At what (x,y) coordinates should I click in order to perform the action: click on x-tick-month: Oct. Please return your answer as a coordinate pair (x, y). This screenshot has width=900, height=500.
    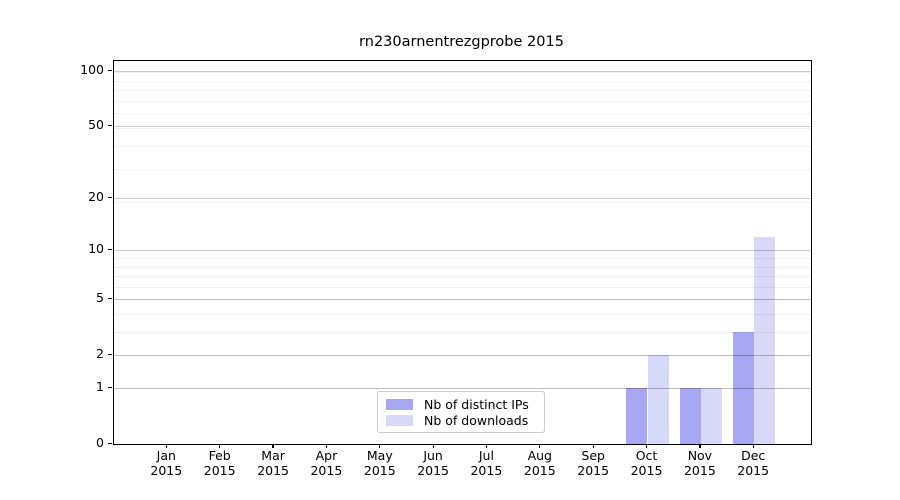
    Looking at the image, I should click on (646, 455).